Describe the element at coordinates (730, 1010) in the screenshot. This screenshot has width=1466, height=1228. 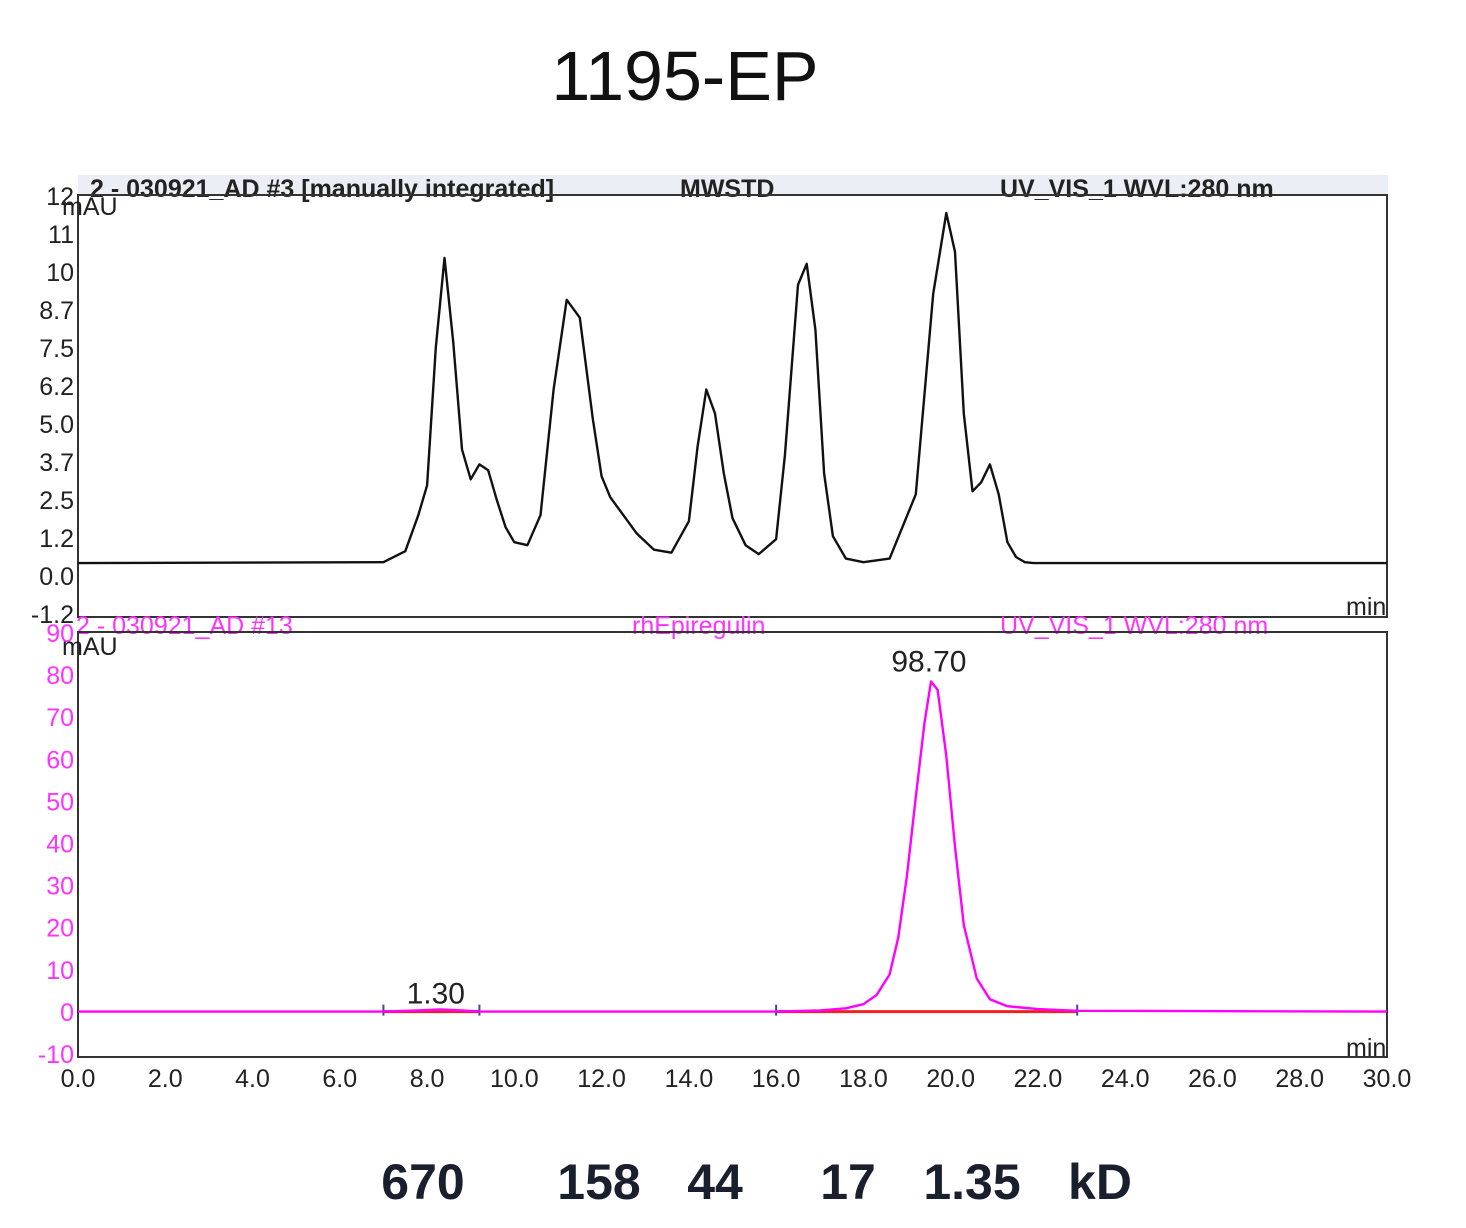
I see `integration-baselines` at that location.